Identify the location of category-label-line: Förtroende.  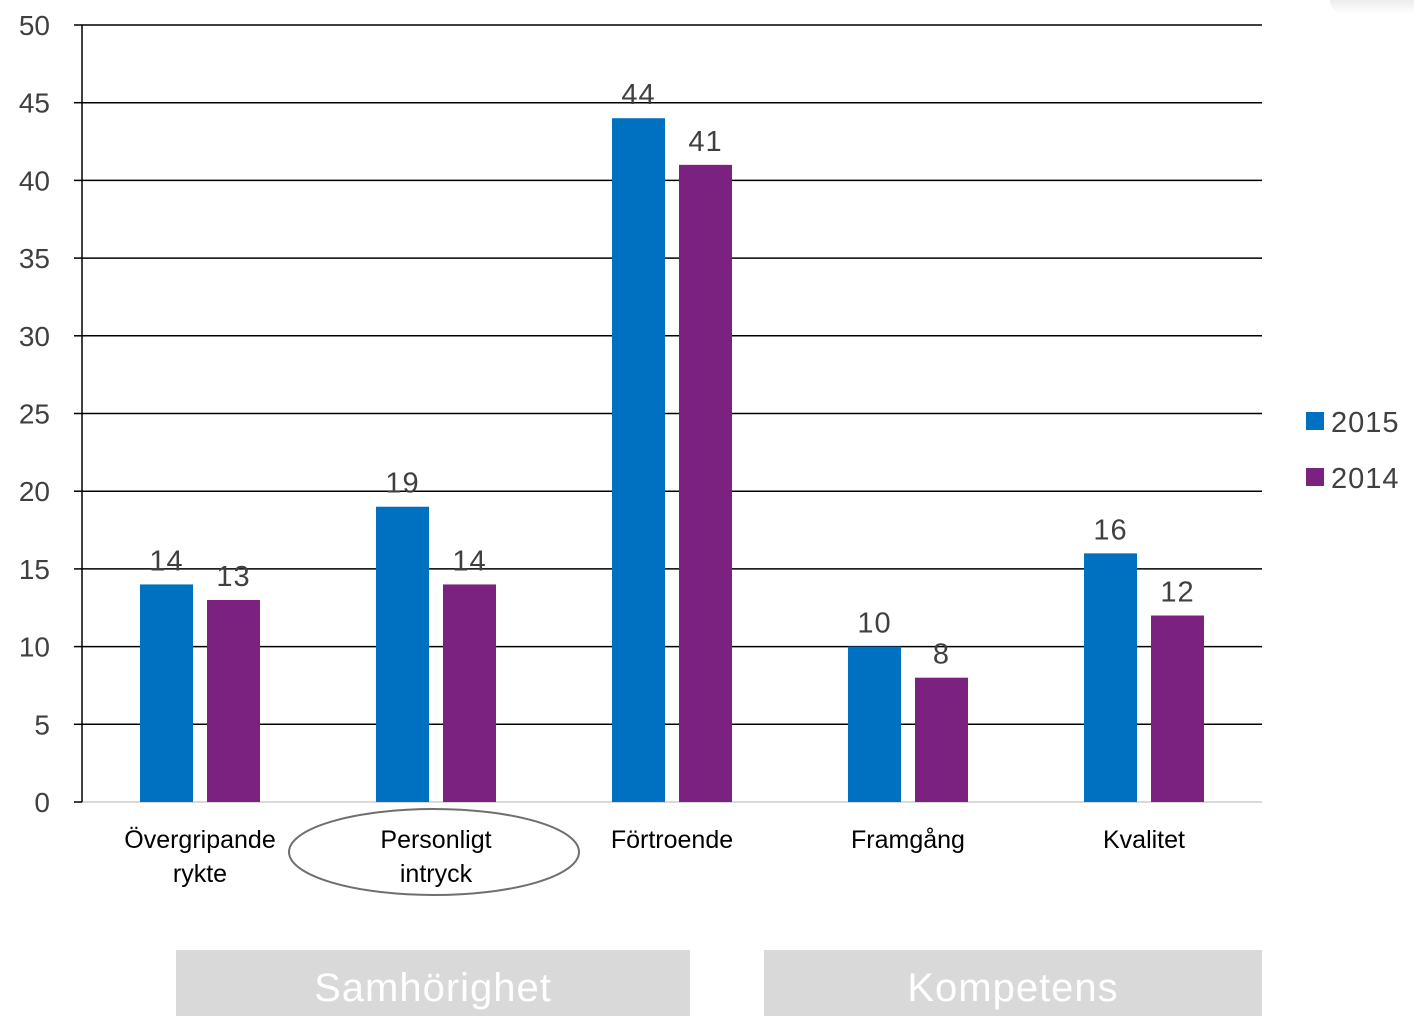
(672, 840).